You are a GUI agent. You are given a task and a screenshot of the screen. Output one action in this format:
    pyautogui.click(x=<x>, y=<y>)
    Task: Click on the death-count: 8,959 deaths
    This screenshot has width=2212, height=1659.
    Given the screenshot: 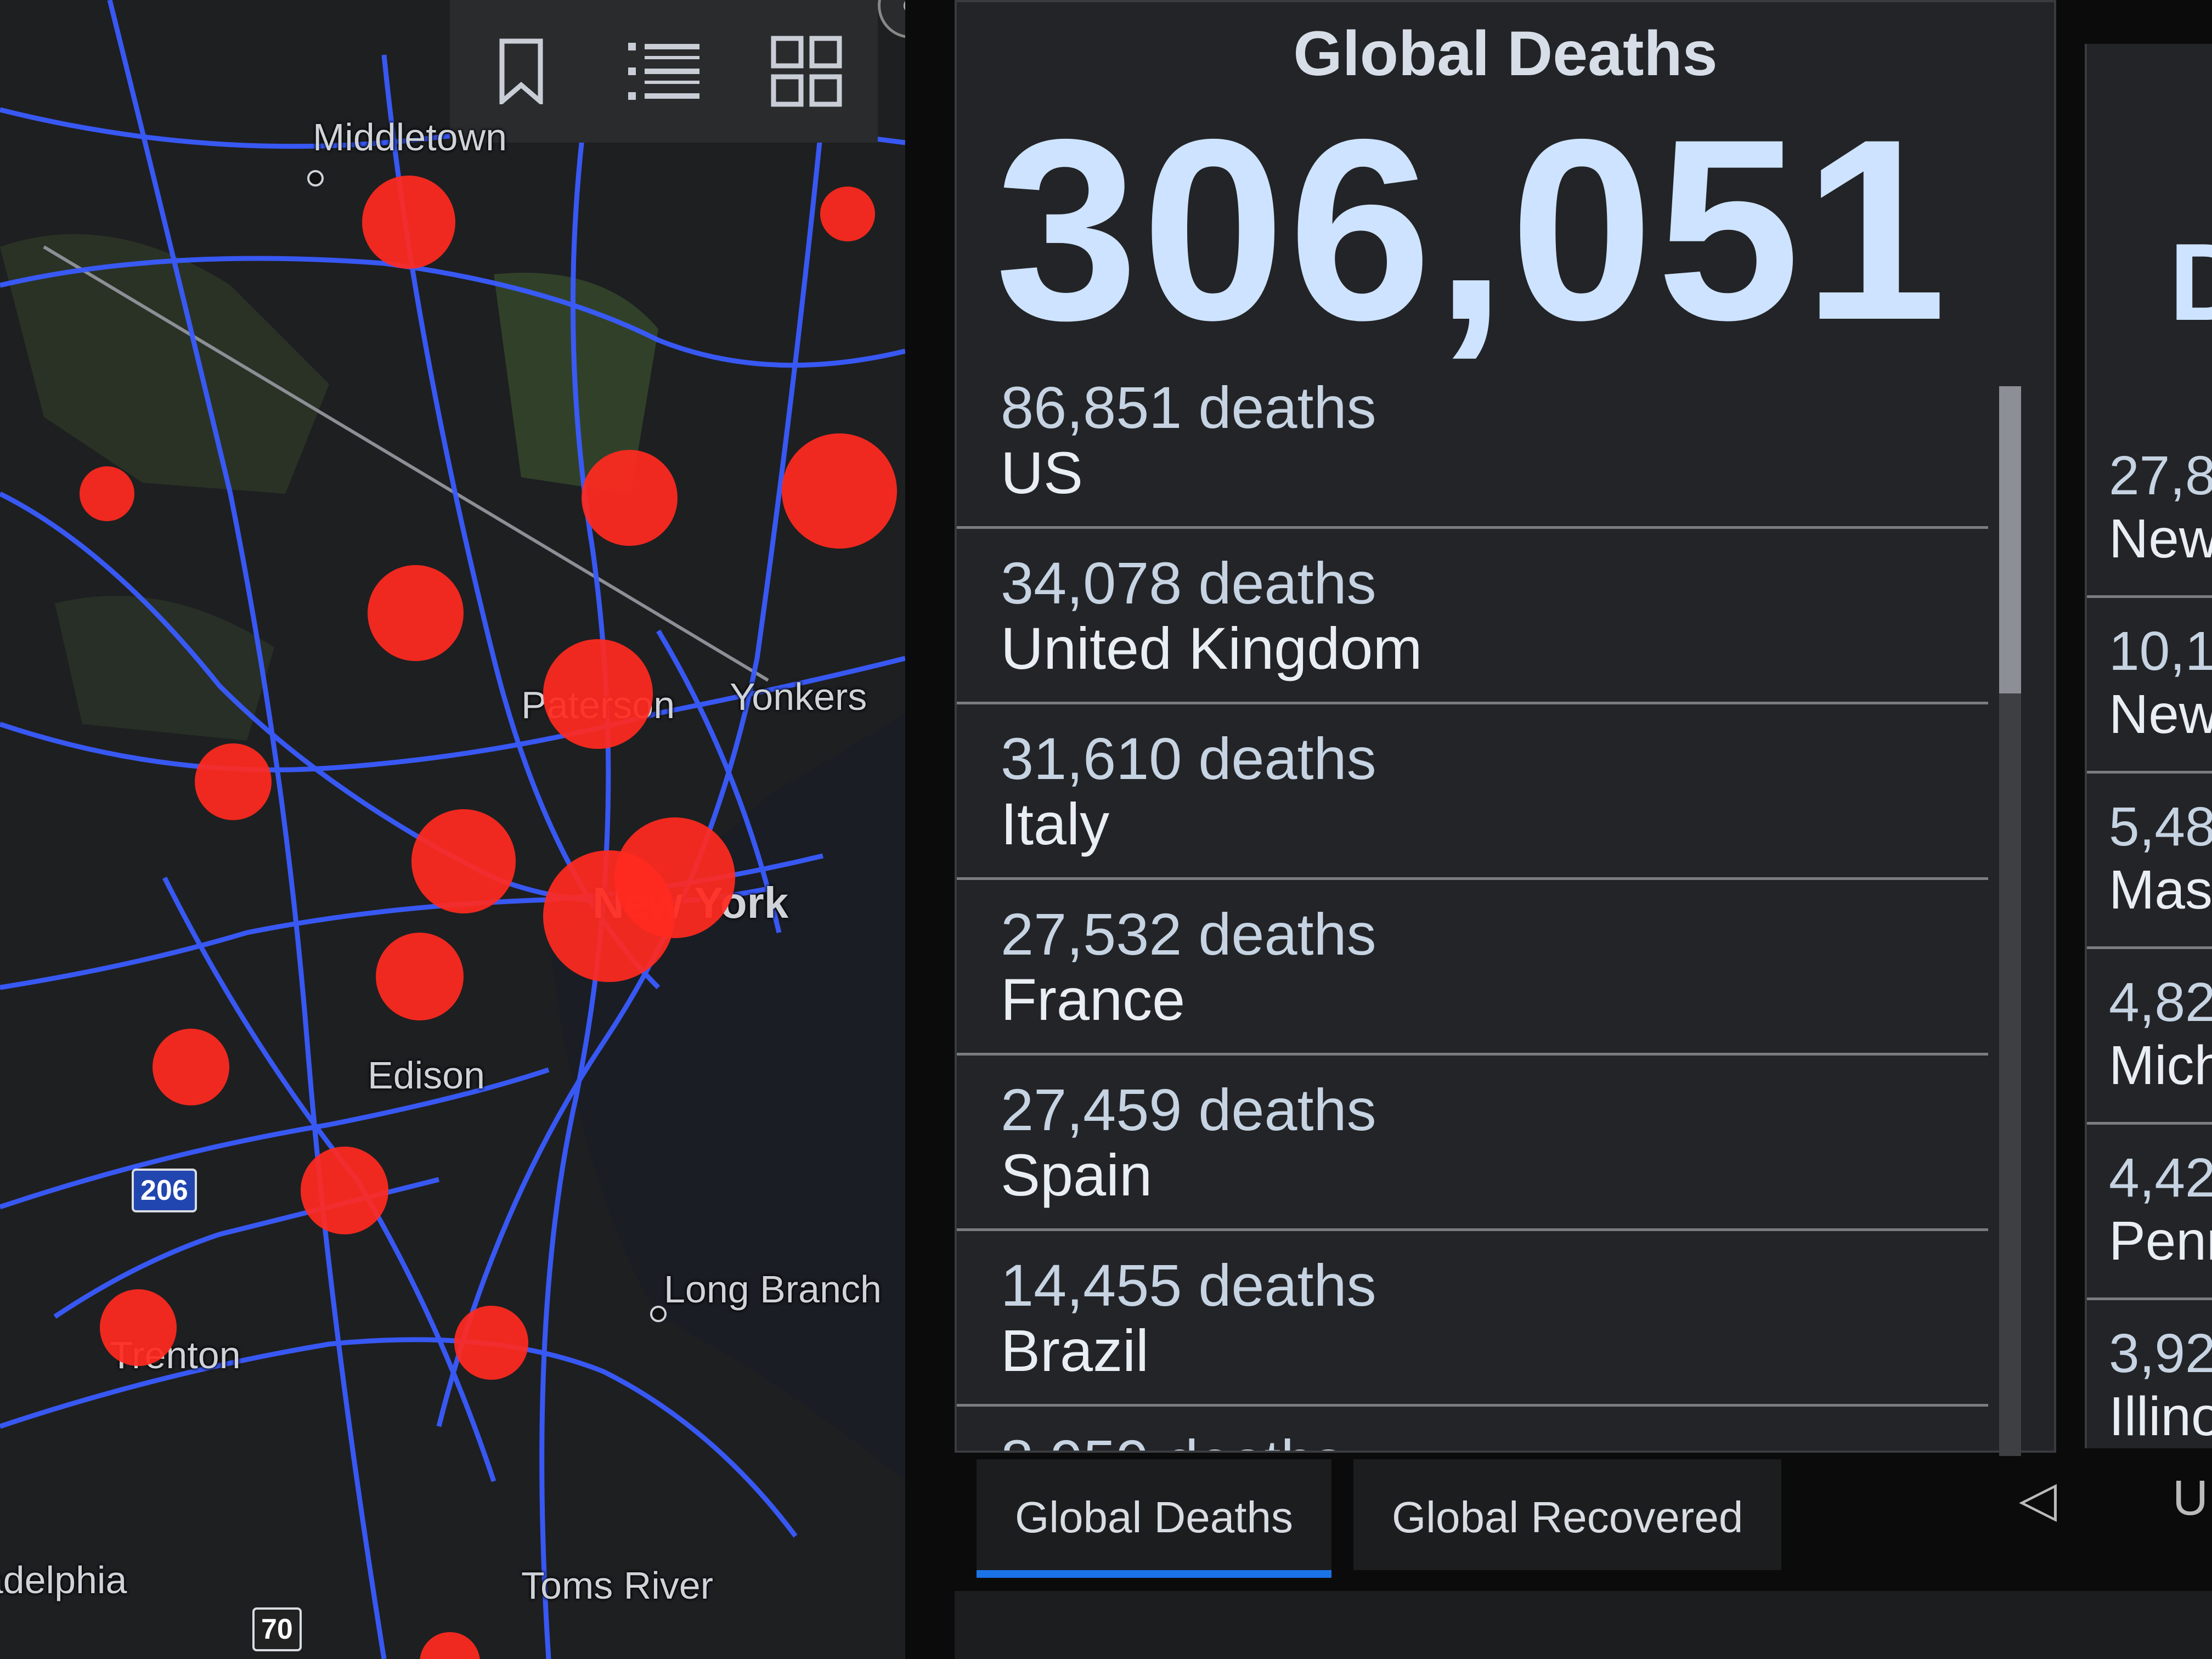 What is the action you would take?
    pyautogui.click(x=1494, y=1439)
    